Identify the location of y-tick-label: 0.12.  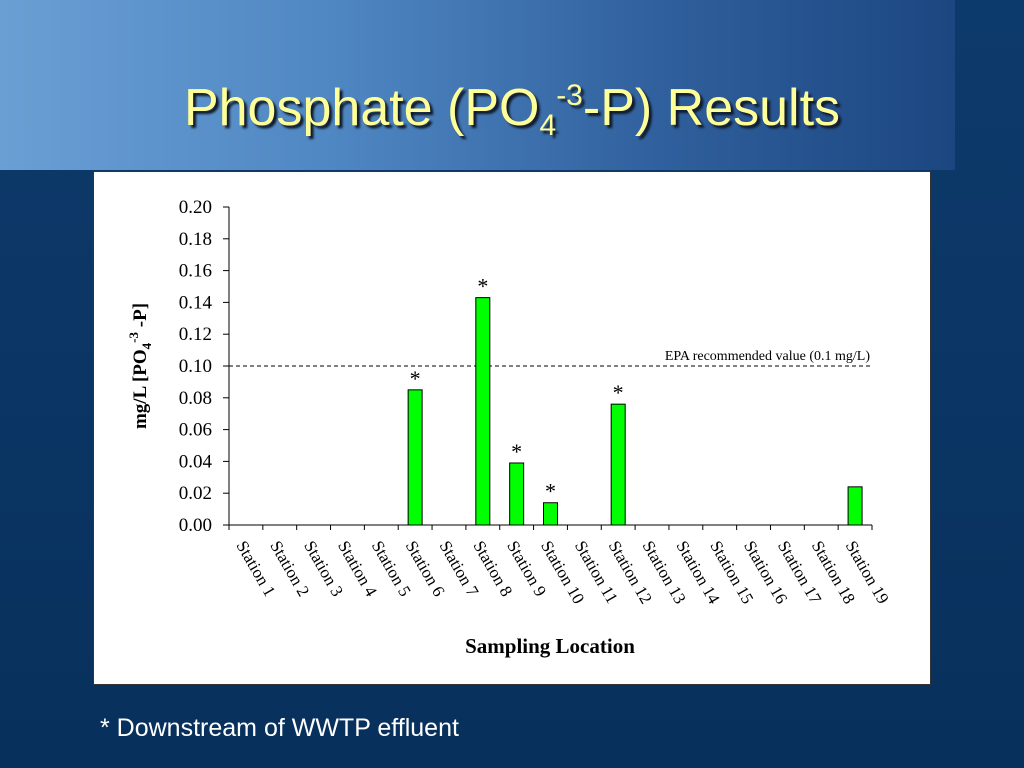
(195, 334).